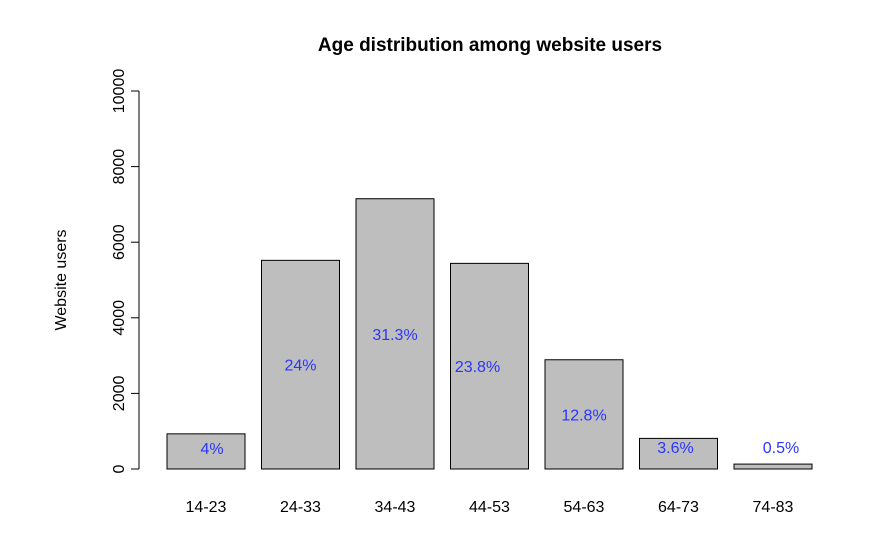 The image size is (877, 545). Describe the element at coordinates (773, 507) in the screenshot. I see `x-tick-label: 74-83` at that location.